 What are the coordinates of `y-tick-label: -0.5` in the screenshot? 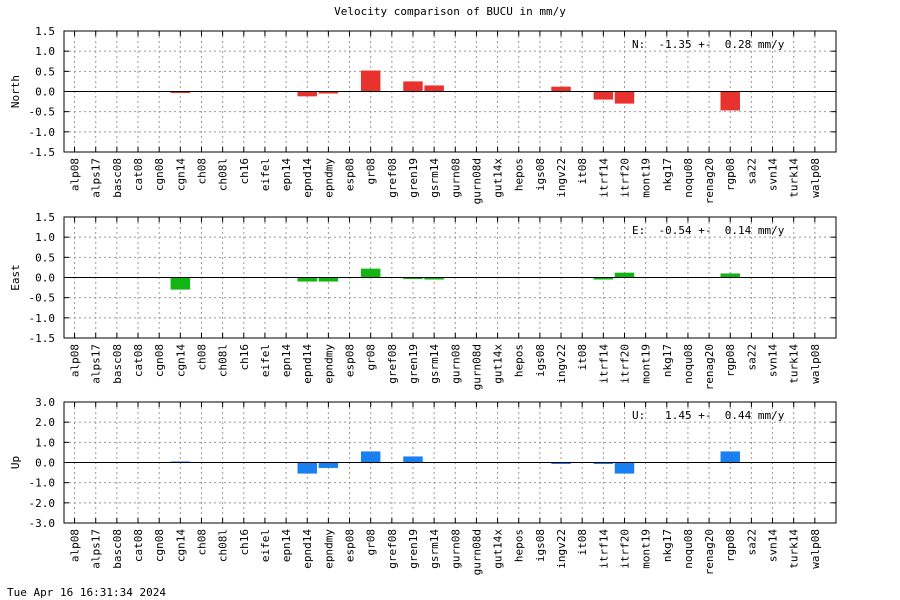 It's located at (42, 112).